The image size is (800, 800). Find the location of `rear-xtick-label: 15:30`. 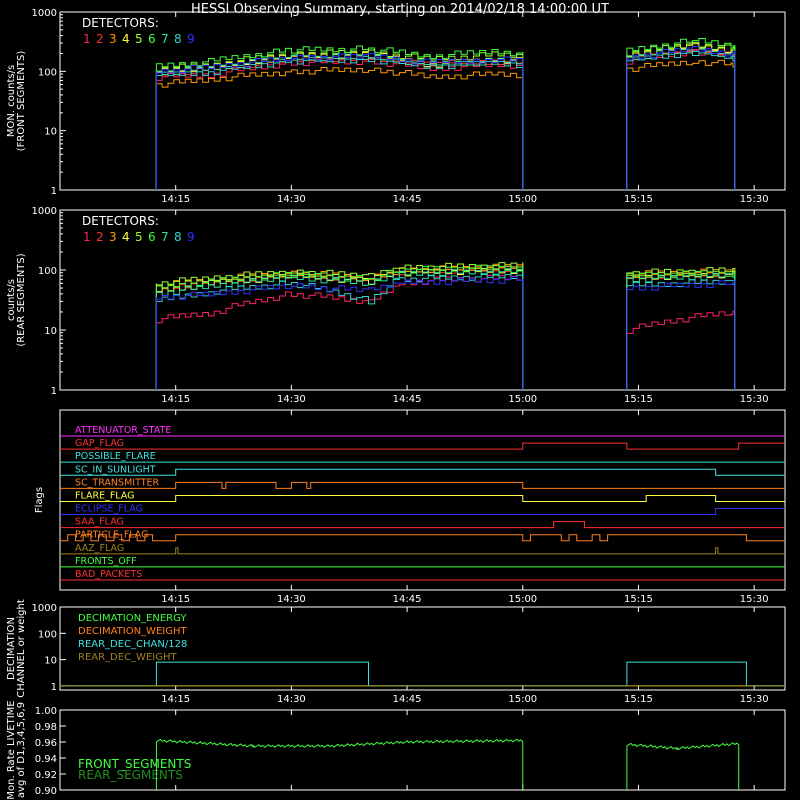

rear-xtick-label: 15:30 is located at coordinates (754, 399).